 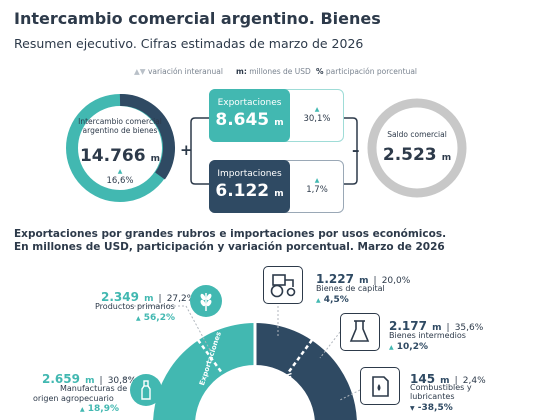 I want to click on import-intermedios-var: ▲ 10,2%, so click(x=408, y=347).